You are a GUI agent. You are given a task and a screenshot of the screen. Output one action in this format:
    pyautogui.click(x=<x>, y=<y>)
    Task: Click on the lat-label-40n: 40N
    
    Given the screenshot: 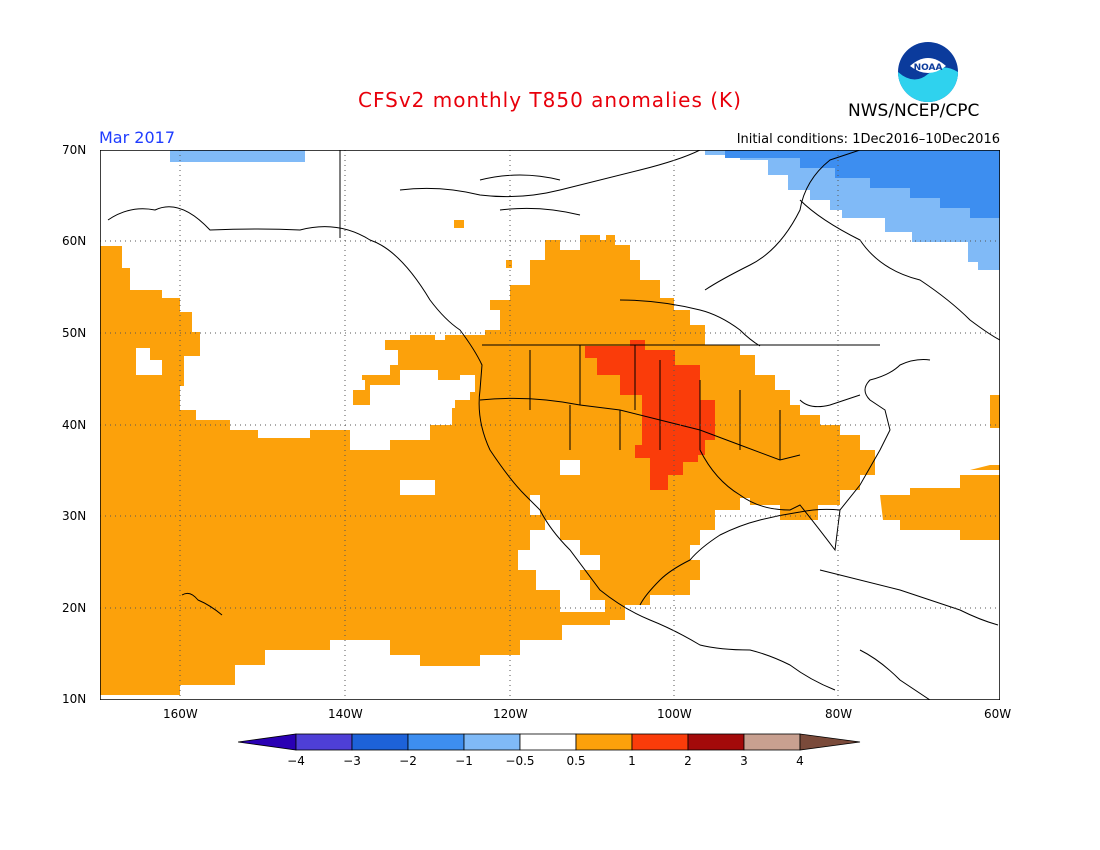 What is the action you would take?
    pyautogui.click(x=74, y=425)
    